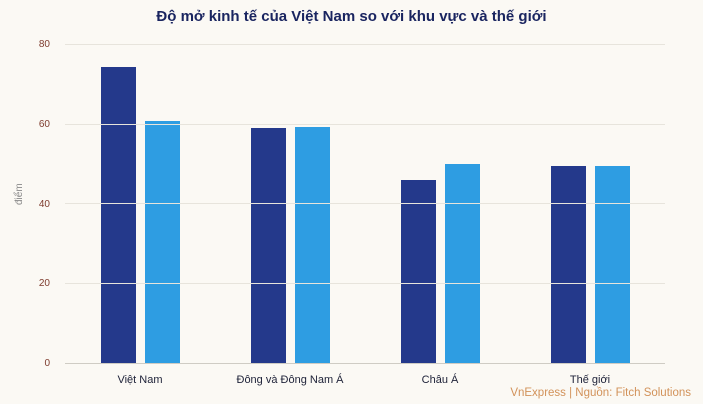 The image size is (703, 404). I want to click on y-axis-ticks: 0 20 40 60 80, so click(29, 204).